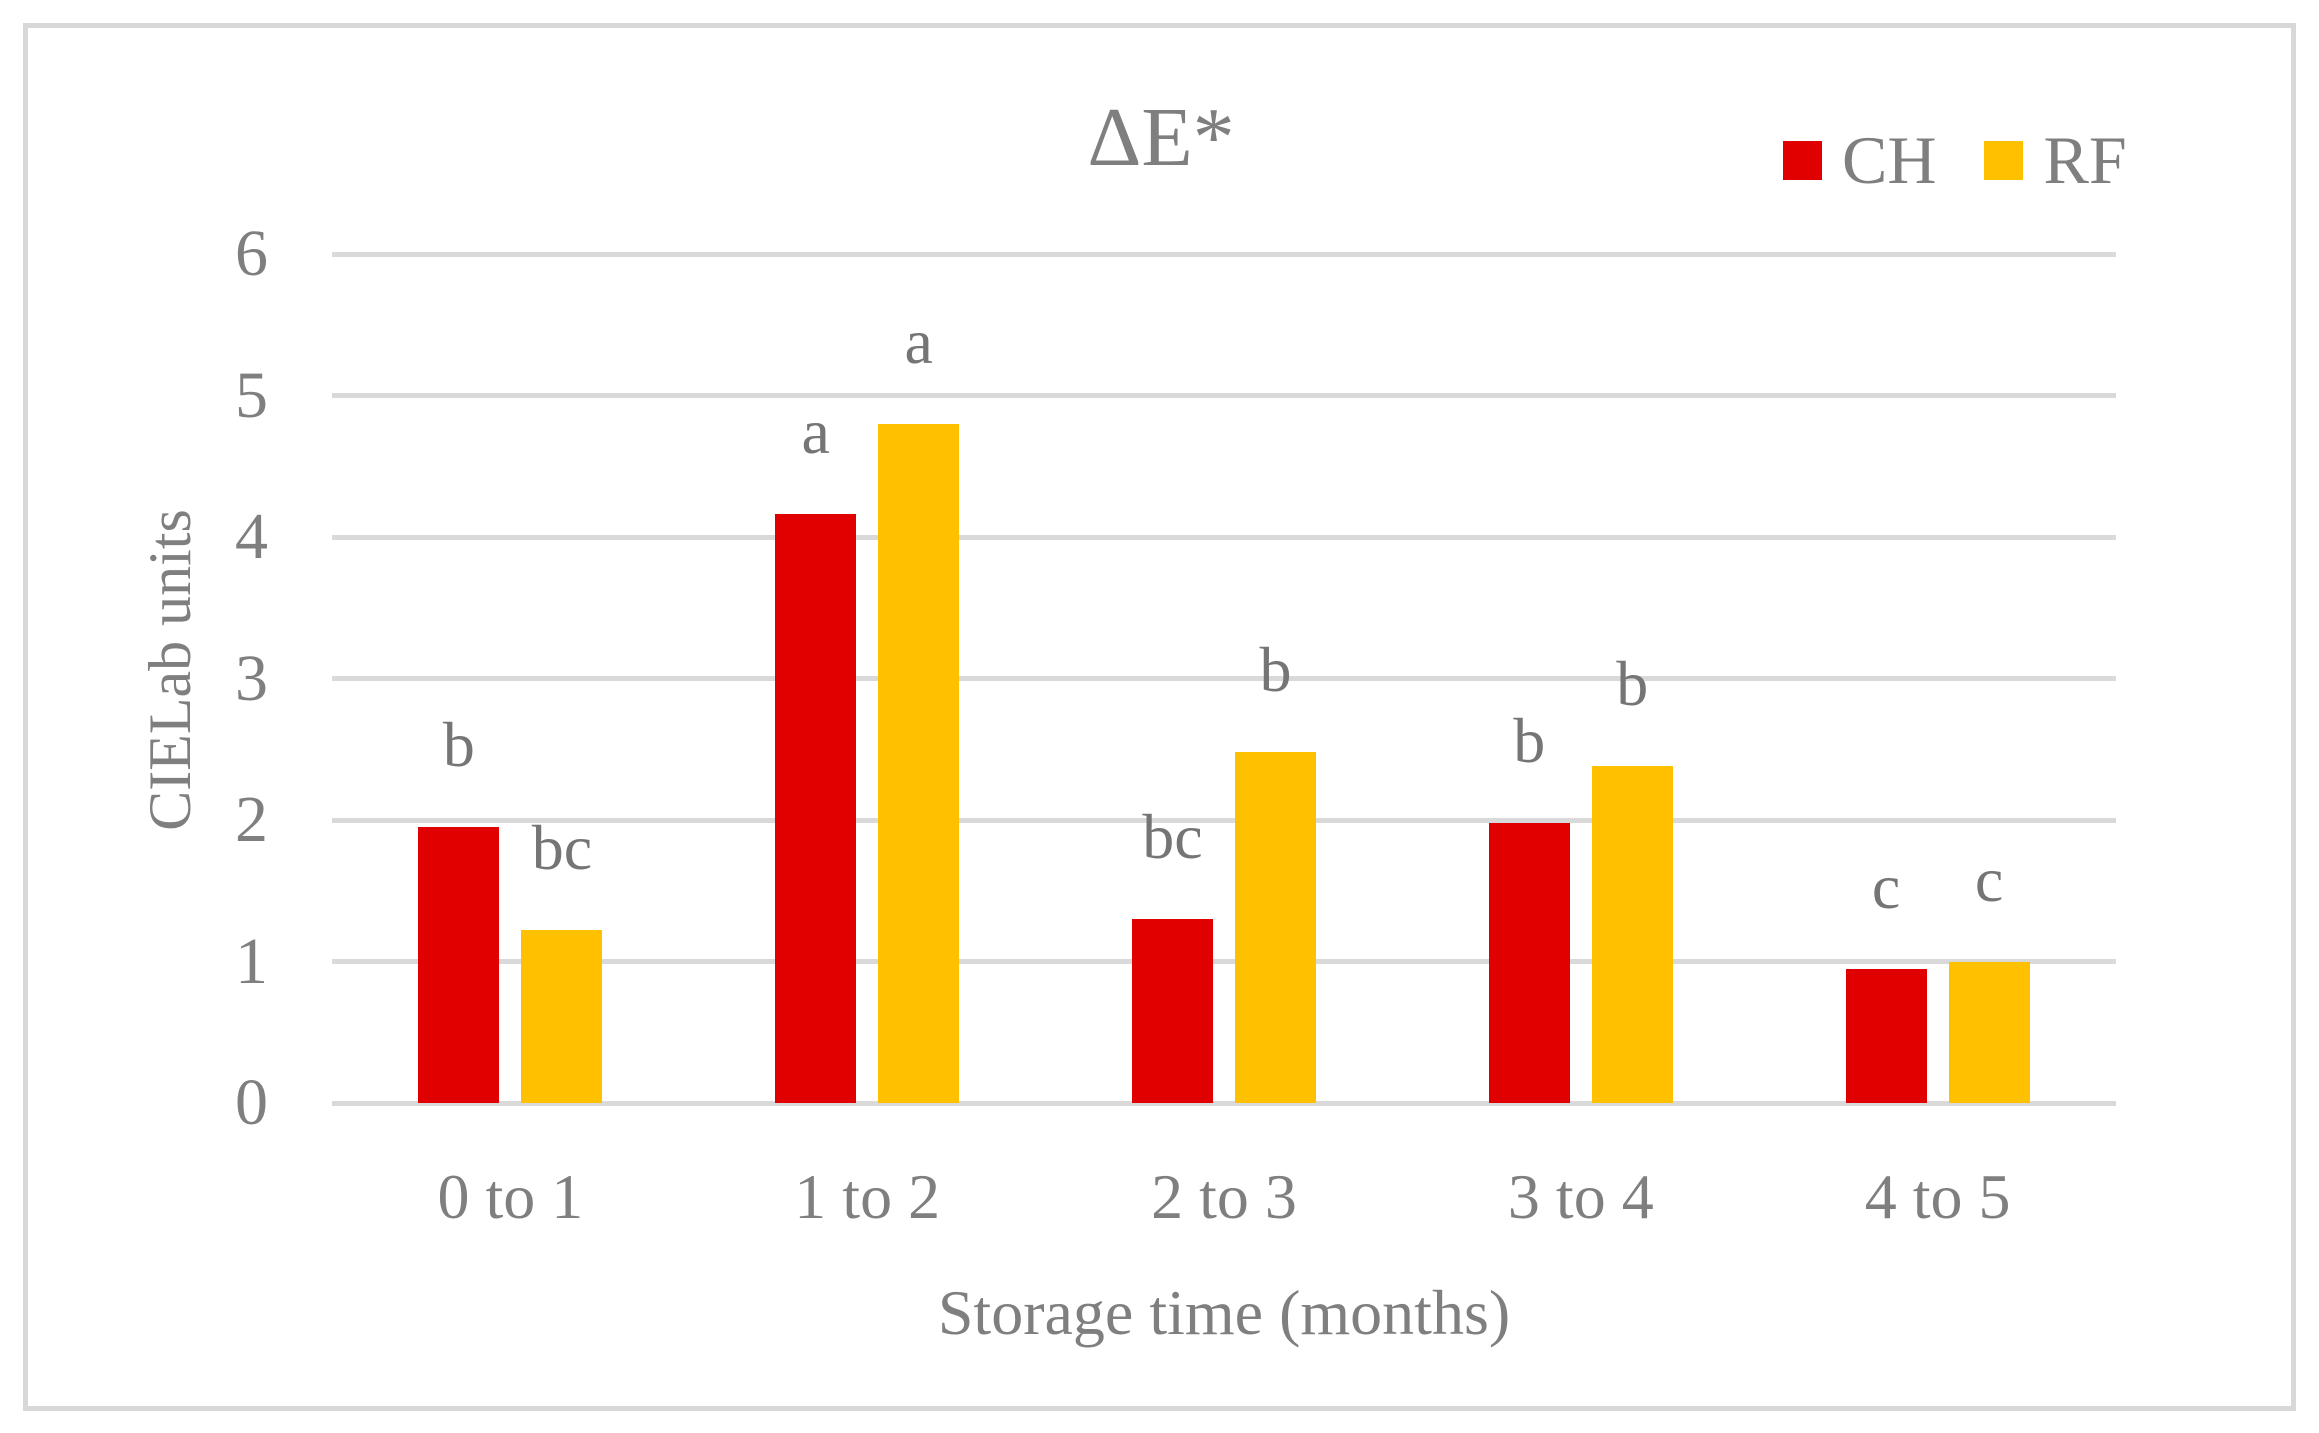  Describe the element at coordinates (815, 432) in the screenshot. I see `sig-letter-CH-1-to-2: a` at that location.